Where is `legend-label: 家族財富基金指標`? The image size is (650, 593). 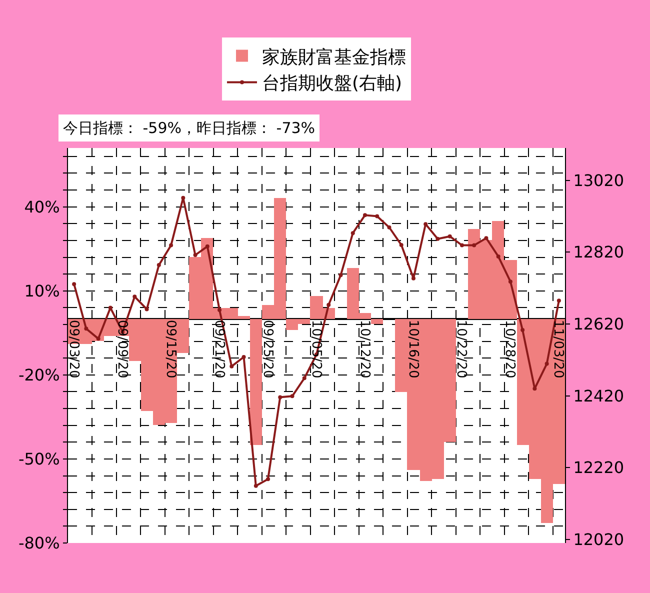
legend-label: 家族財富基金指標 is located at coordinates (334, 57).